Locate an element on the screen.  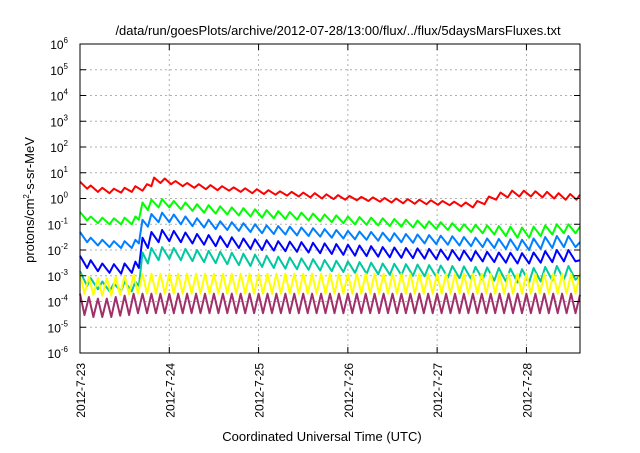
y-tick-label: 10⁻² is located at coordinates (58, 250).